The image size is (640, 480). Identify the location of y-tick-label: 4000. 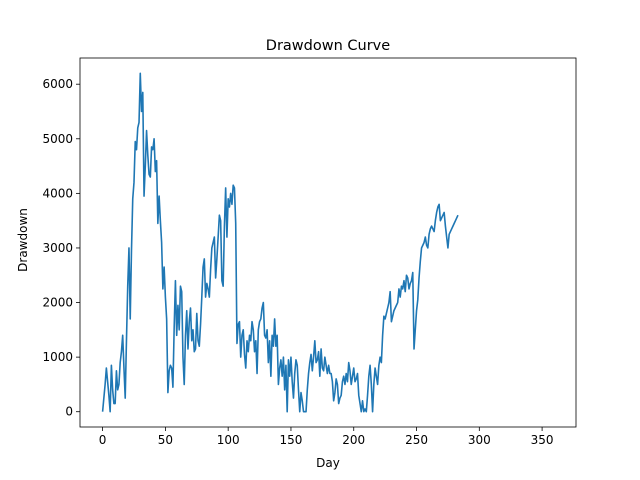
(57, 193).